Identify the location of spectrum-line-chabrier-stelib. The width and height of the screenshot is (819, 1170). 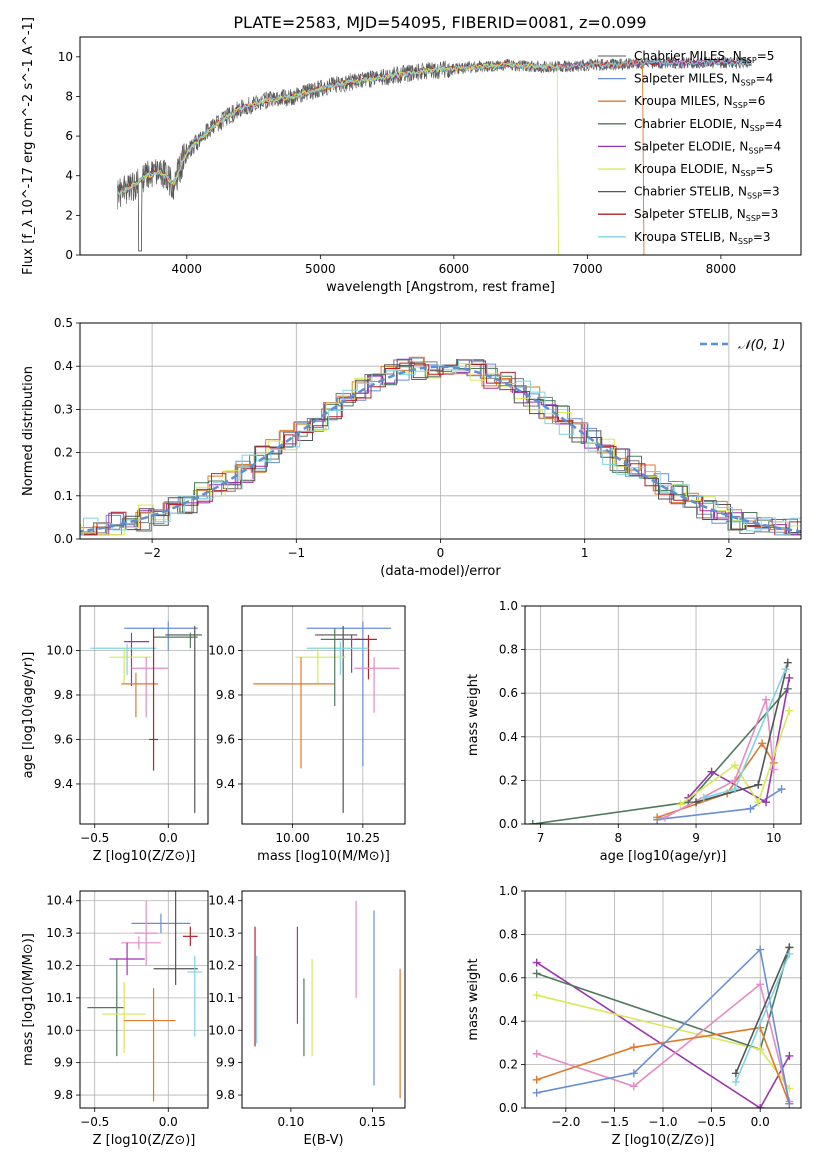
(434, 153).